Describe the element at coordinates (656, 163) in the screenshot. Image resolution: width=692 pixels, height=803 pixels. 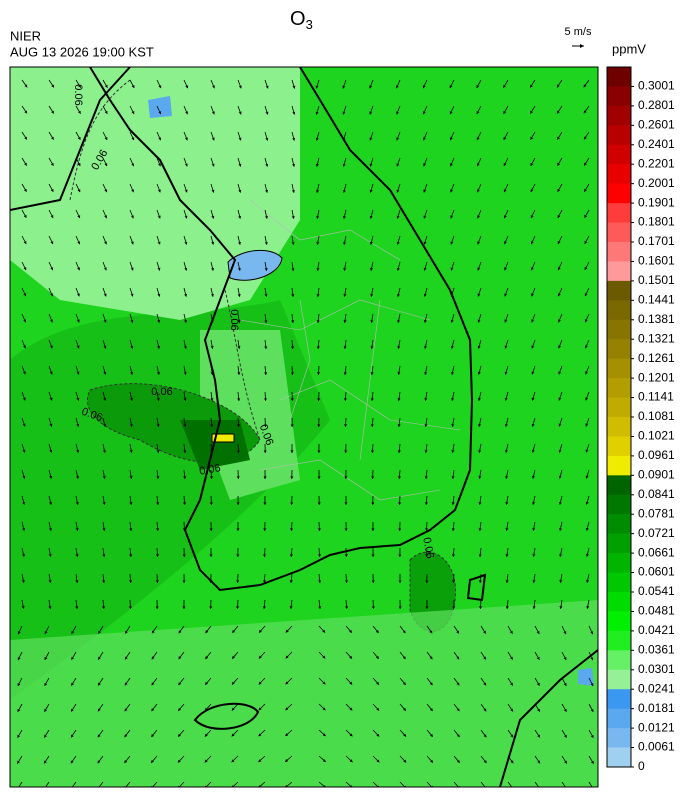
I see `colorbar-label: 0.2201` at that location.